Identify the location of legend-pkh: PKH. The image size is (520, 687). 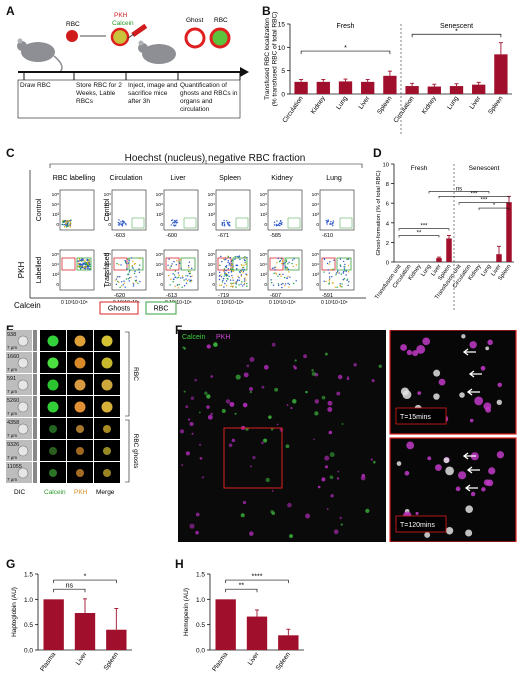
(223, 337).